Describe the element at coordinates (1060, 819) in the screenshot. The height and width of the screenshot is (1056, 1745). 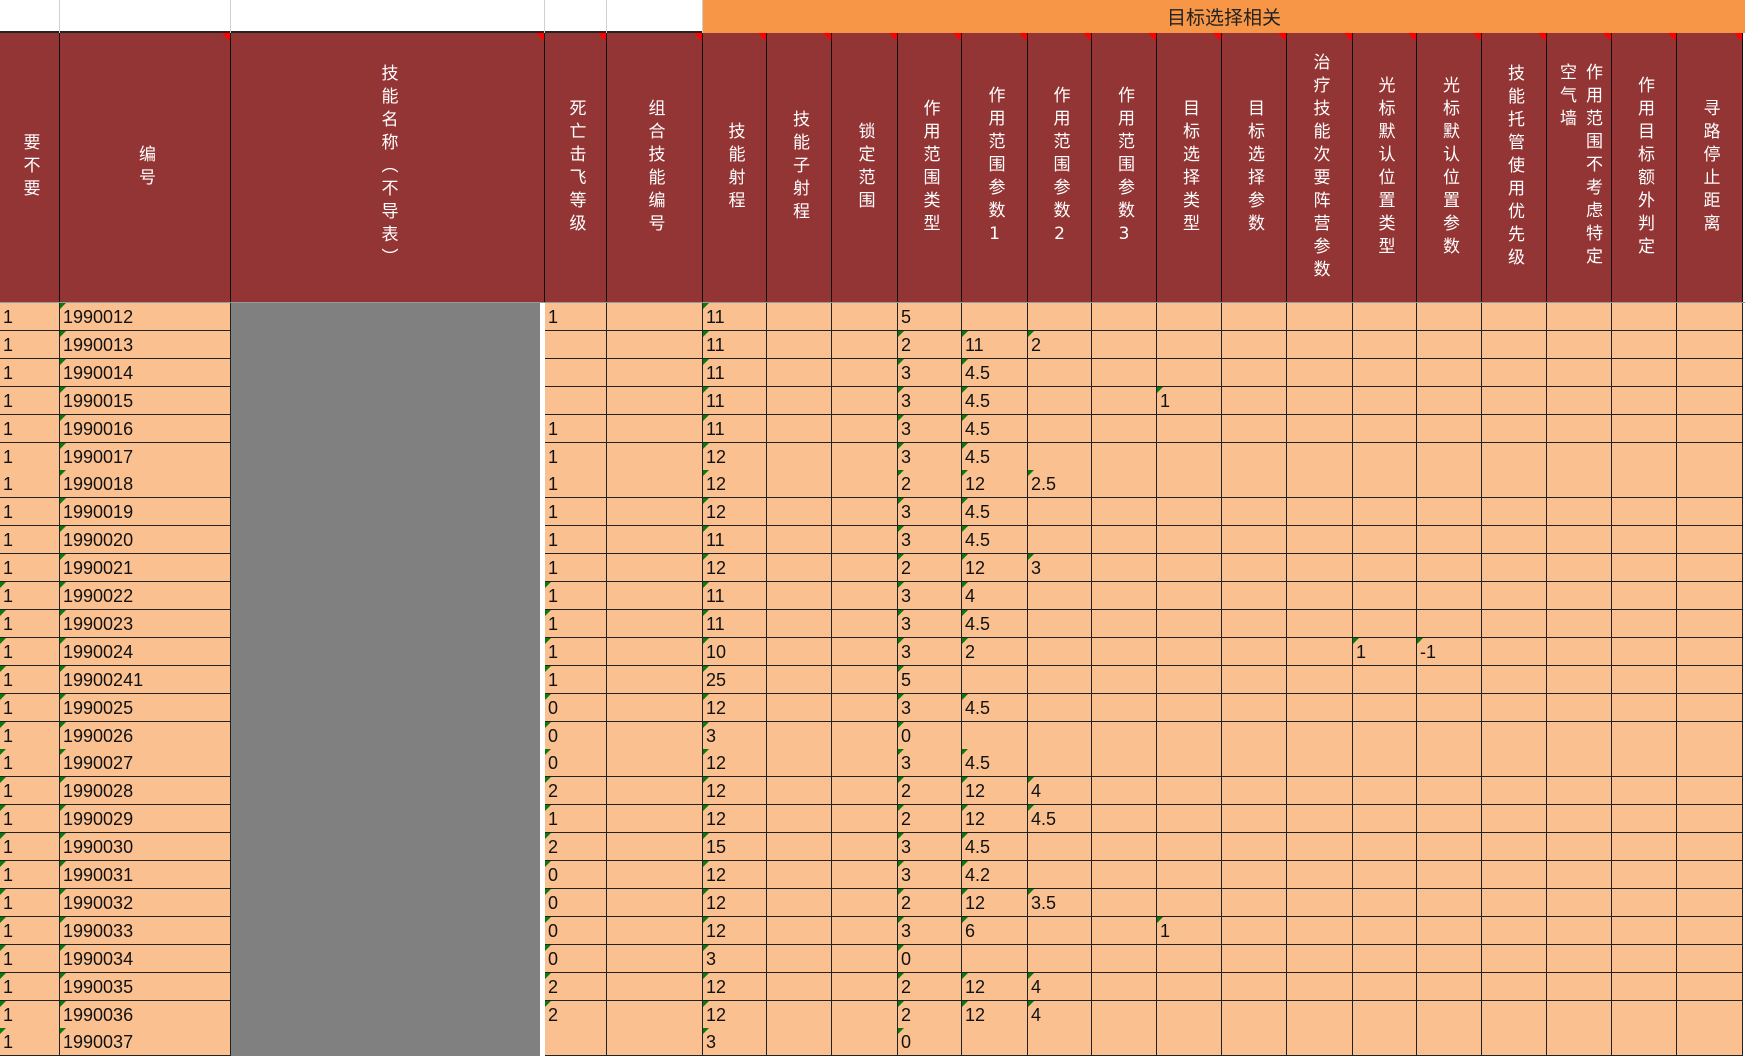
I see `cell: 4.5` at that location.